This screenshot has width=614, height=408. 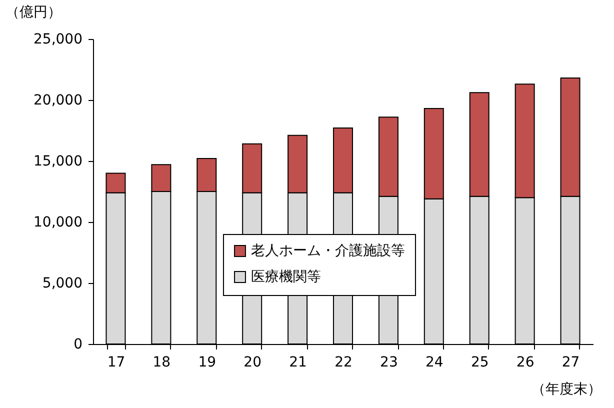 I want to click on x-tick-label: 23, so click(x=389, y=362).